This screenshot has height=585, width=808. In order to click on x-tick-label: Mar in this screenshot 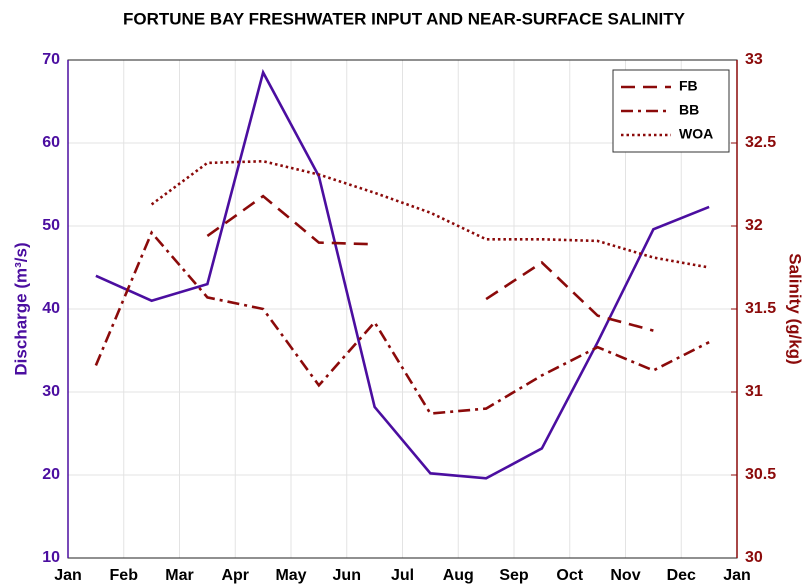, I will do `click(179, 575)`.